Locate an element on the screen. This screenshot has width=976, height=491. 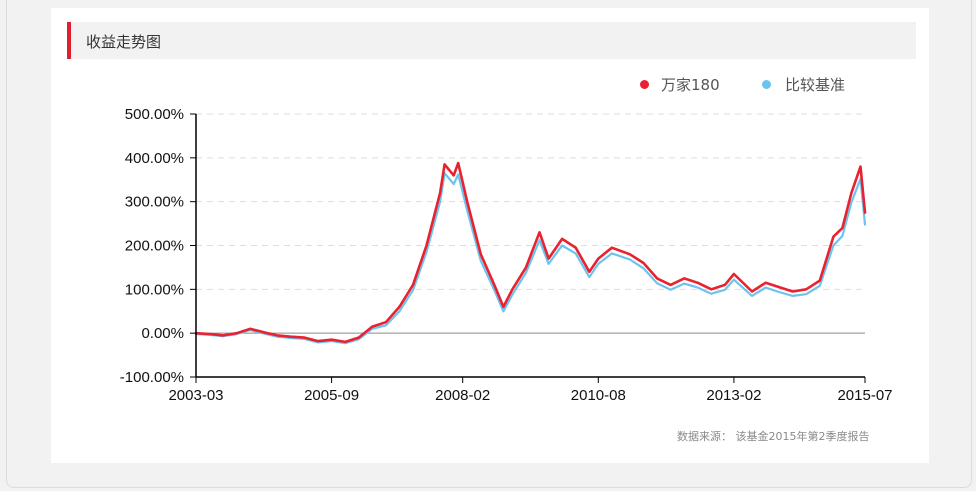
x-tick-label: 2003-03 is located at coordinates (195, 395).